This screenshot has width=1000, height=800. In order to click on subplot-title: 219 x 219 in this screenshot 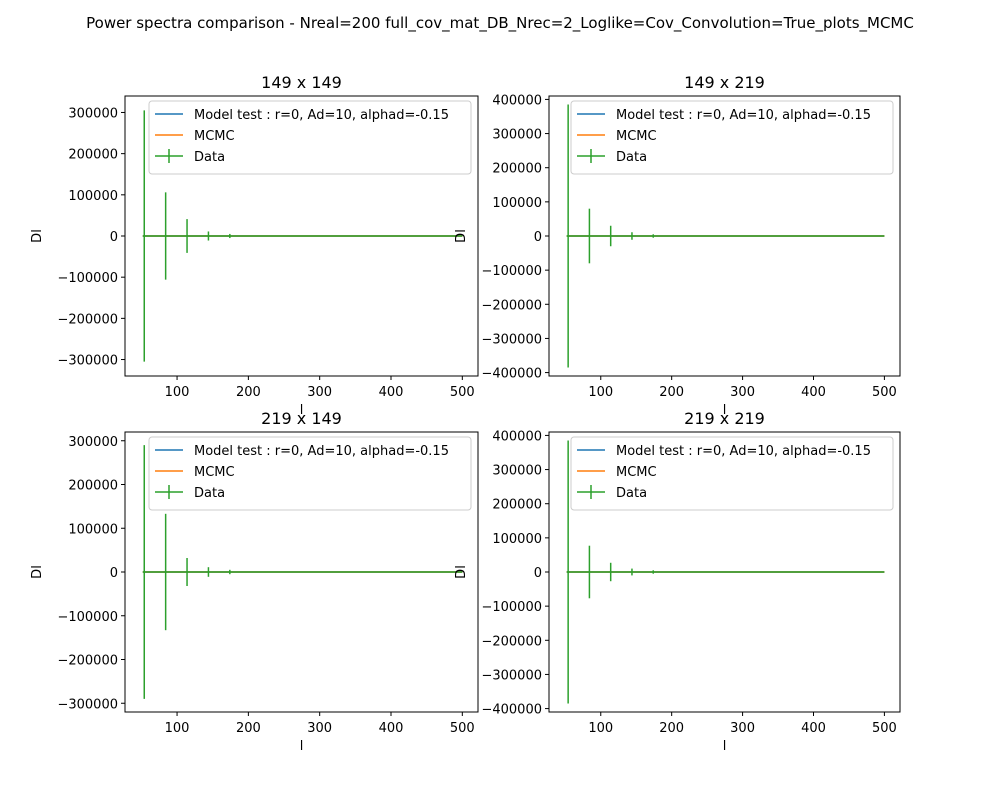, I will do `click(724, 418)`.